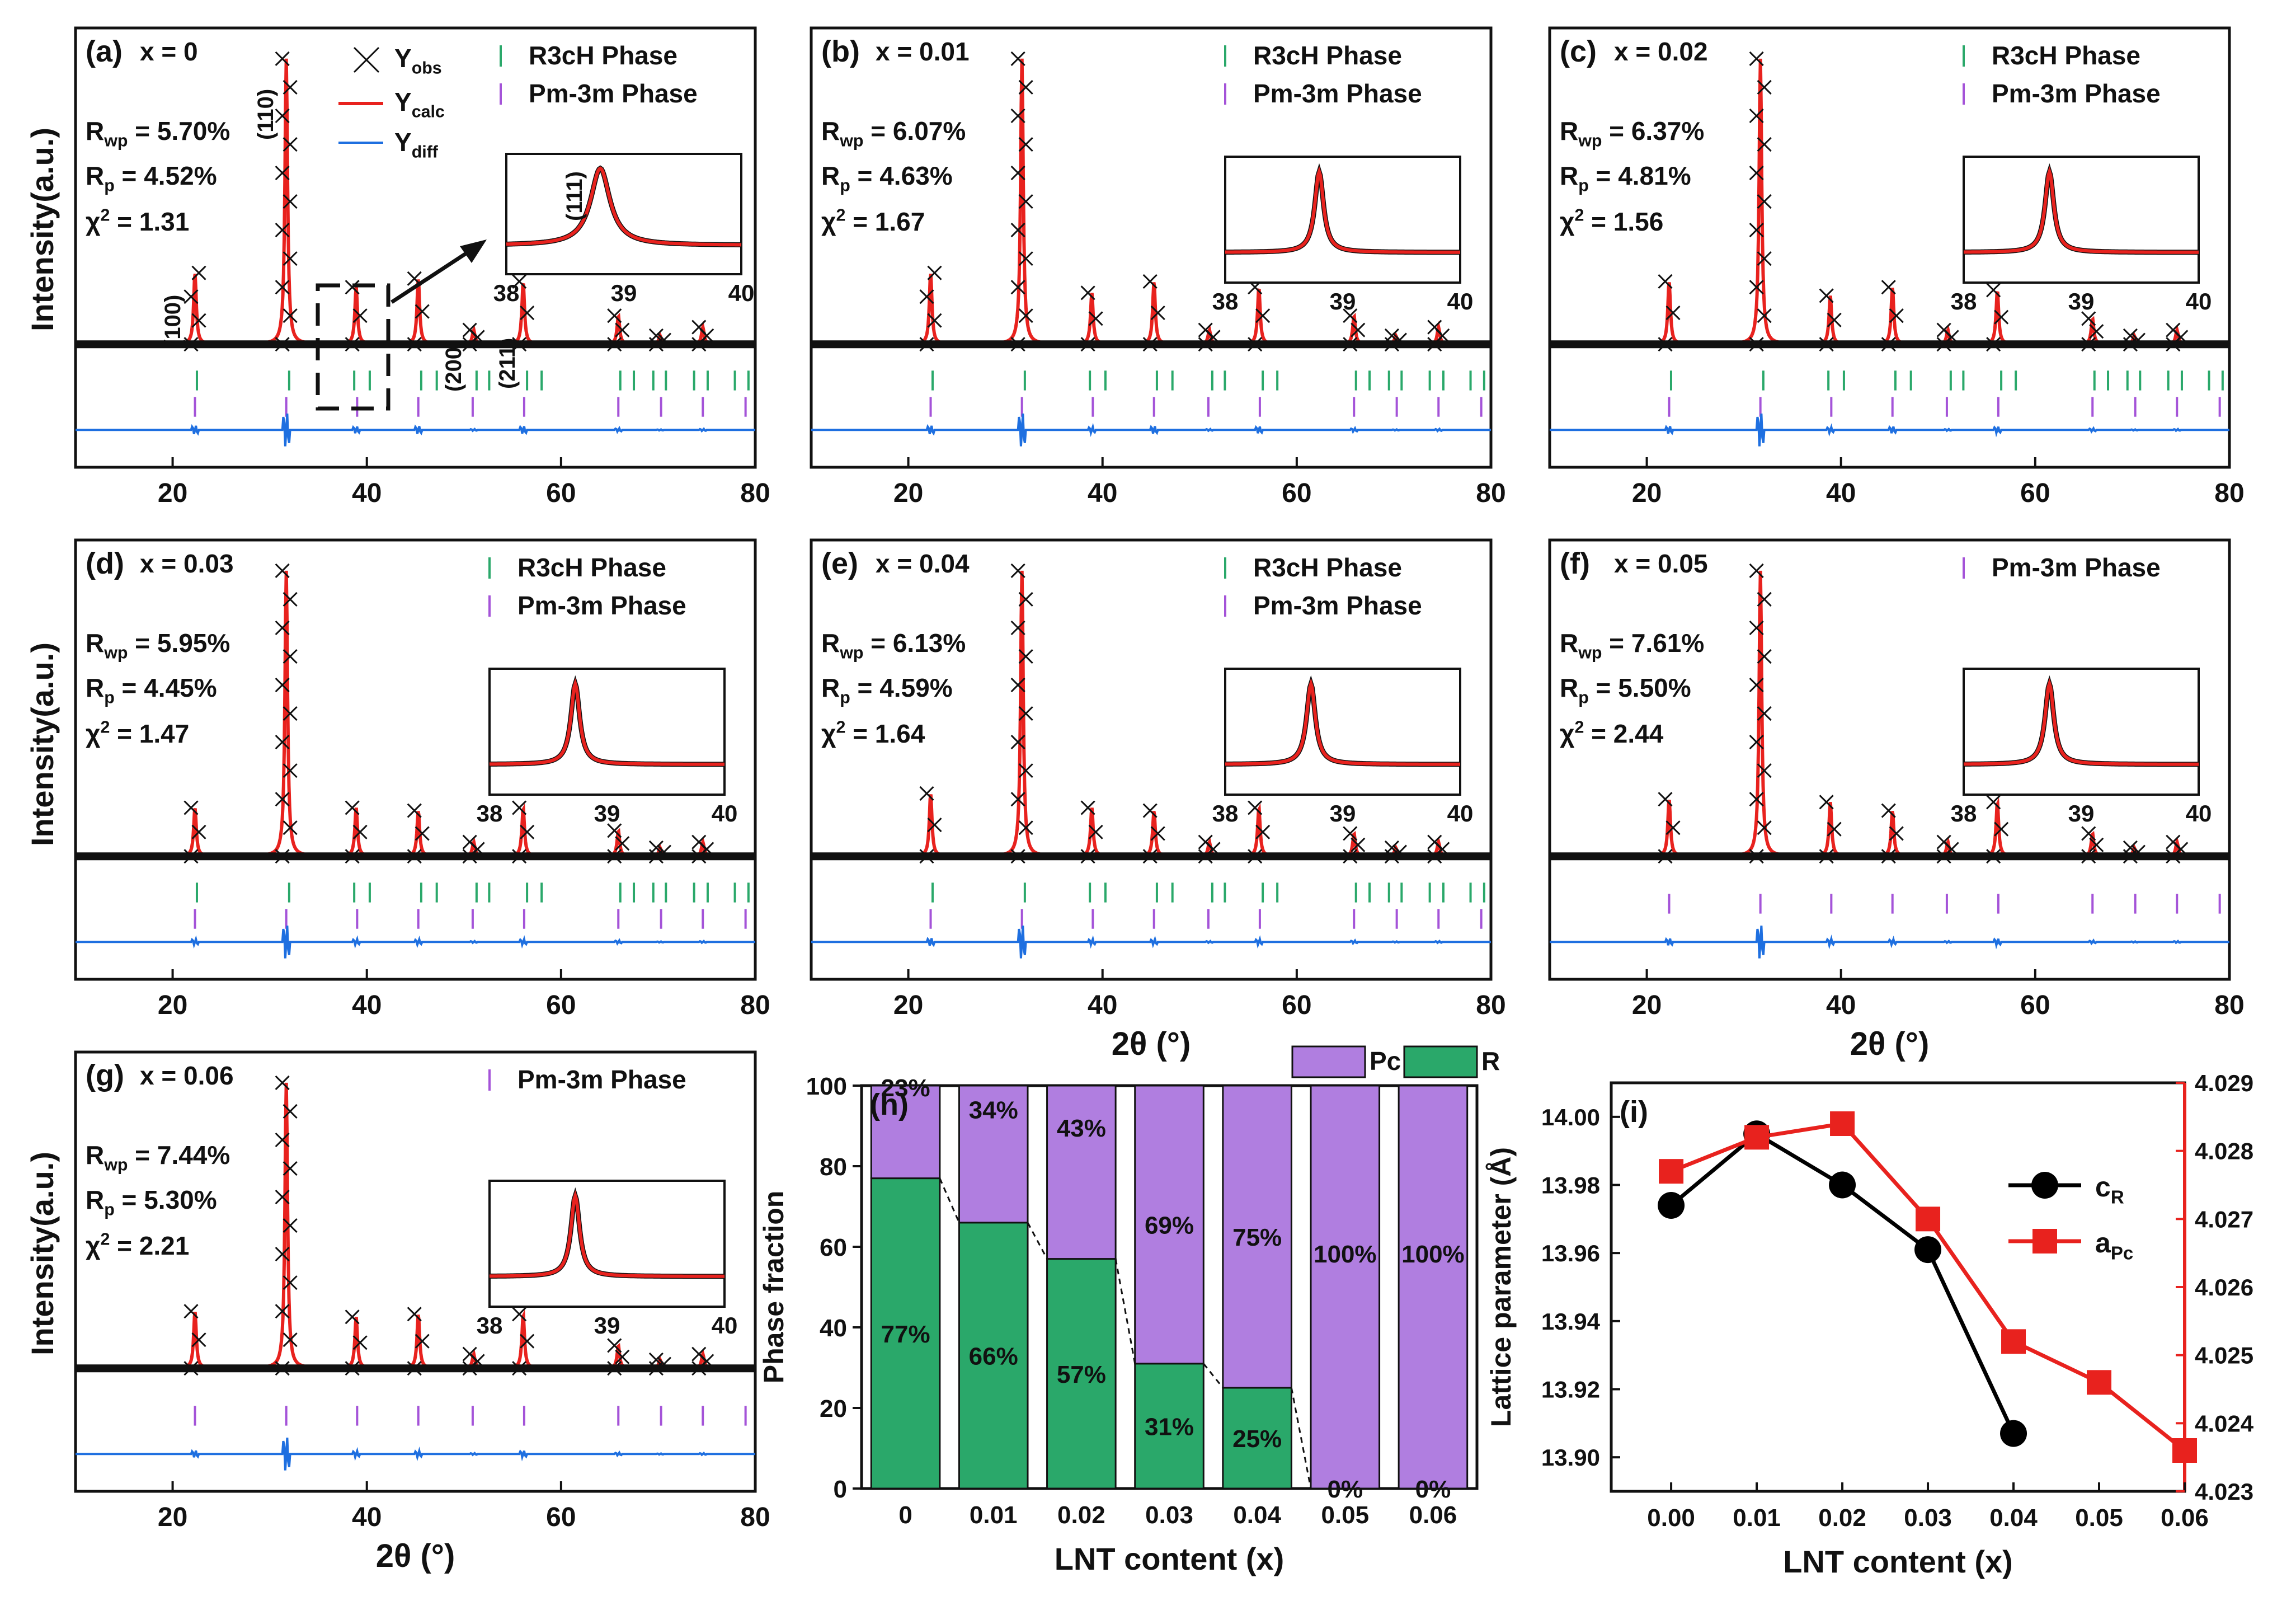 The height and width of the screenshot is (1615, 2296). What do you see at coordinates (1889, 430) in the screenshot?
I see `diff-curve` at bounding box center [1889, 430].